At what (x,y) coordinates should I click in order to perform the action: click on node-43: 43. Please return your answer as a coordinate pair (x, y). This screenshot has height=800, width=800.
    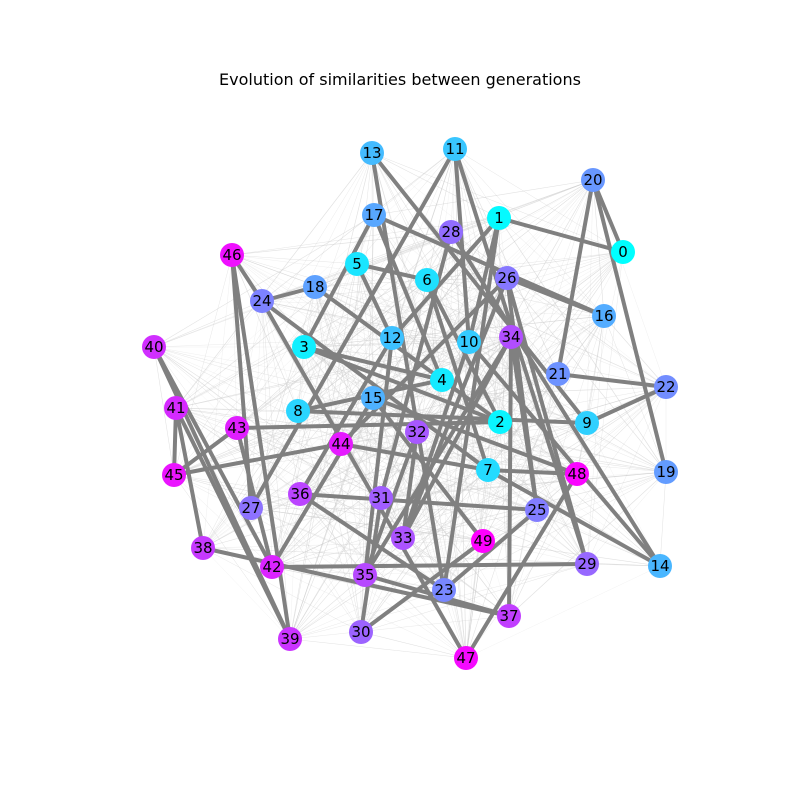
    Looking at the image, I should click on (237, 428).